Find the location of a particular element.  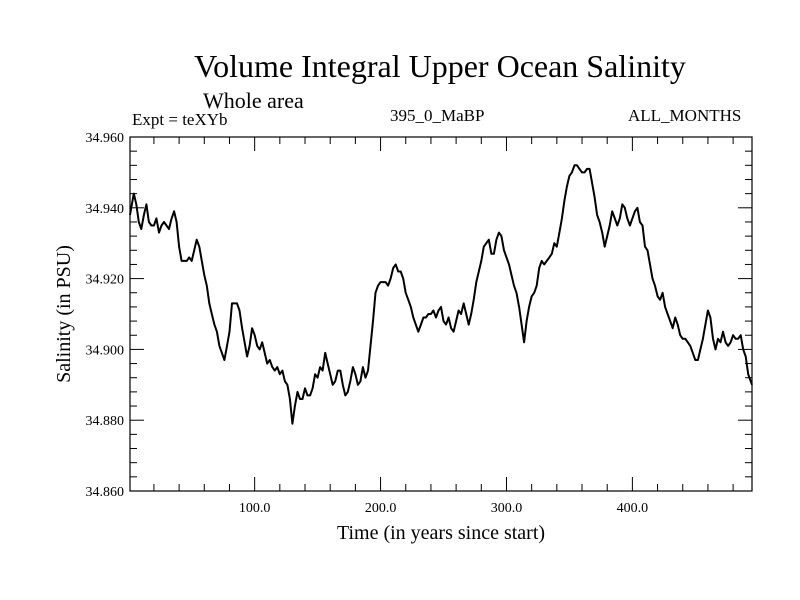

y-tick-label: 34.960 is located at coordinates (105, 138).